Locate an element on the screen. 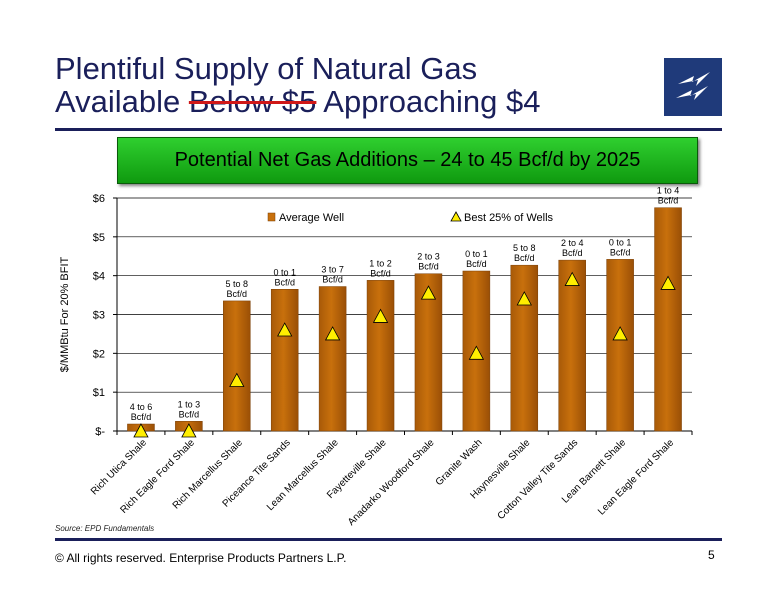 The width and height of the screenshot is (776, 600). footer-divider is located at coordinates (388, 539).